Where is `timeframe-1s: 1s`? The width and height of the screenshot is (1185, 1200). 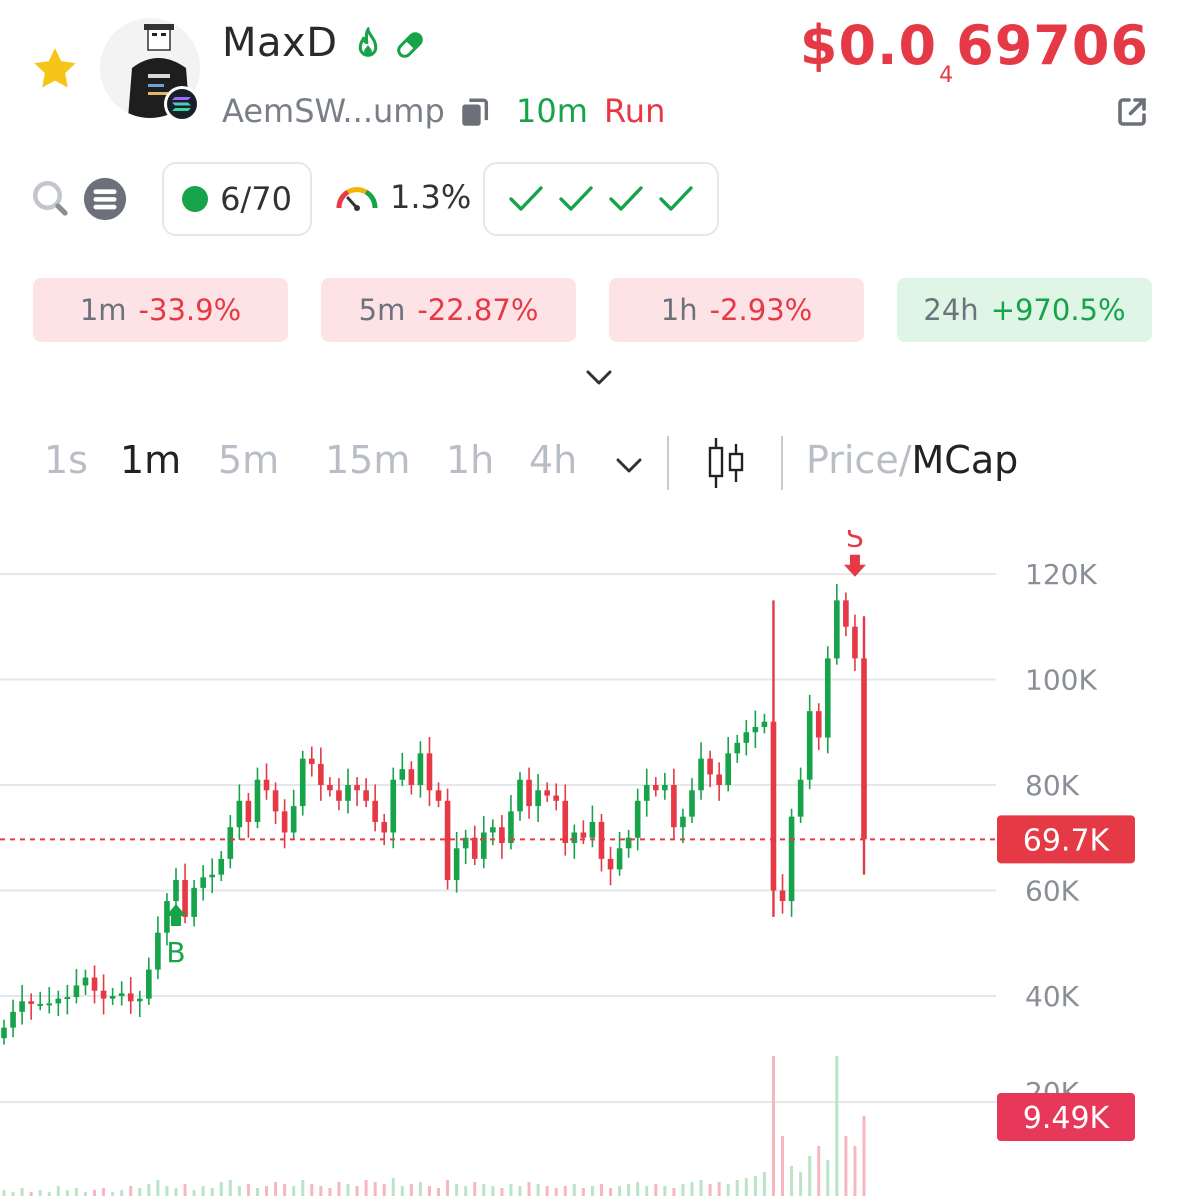
timeframe-1s: 1s is located at coordinates (66, 460).